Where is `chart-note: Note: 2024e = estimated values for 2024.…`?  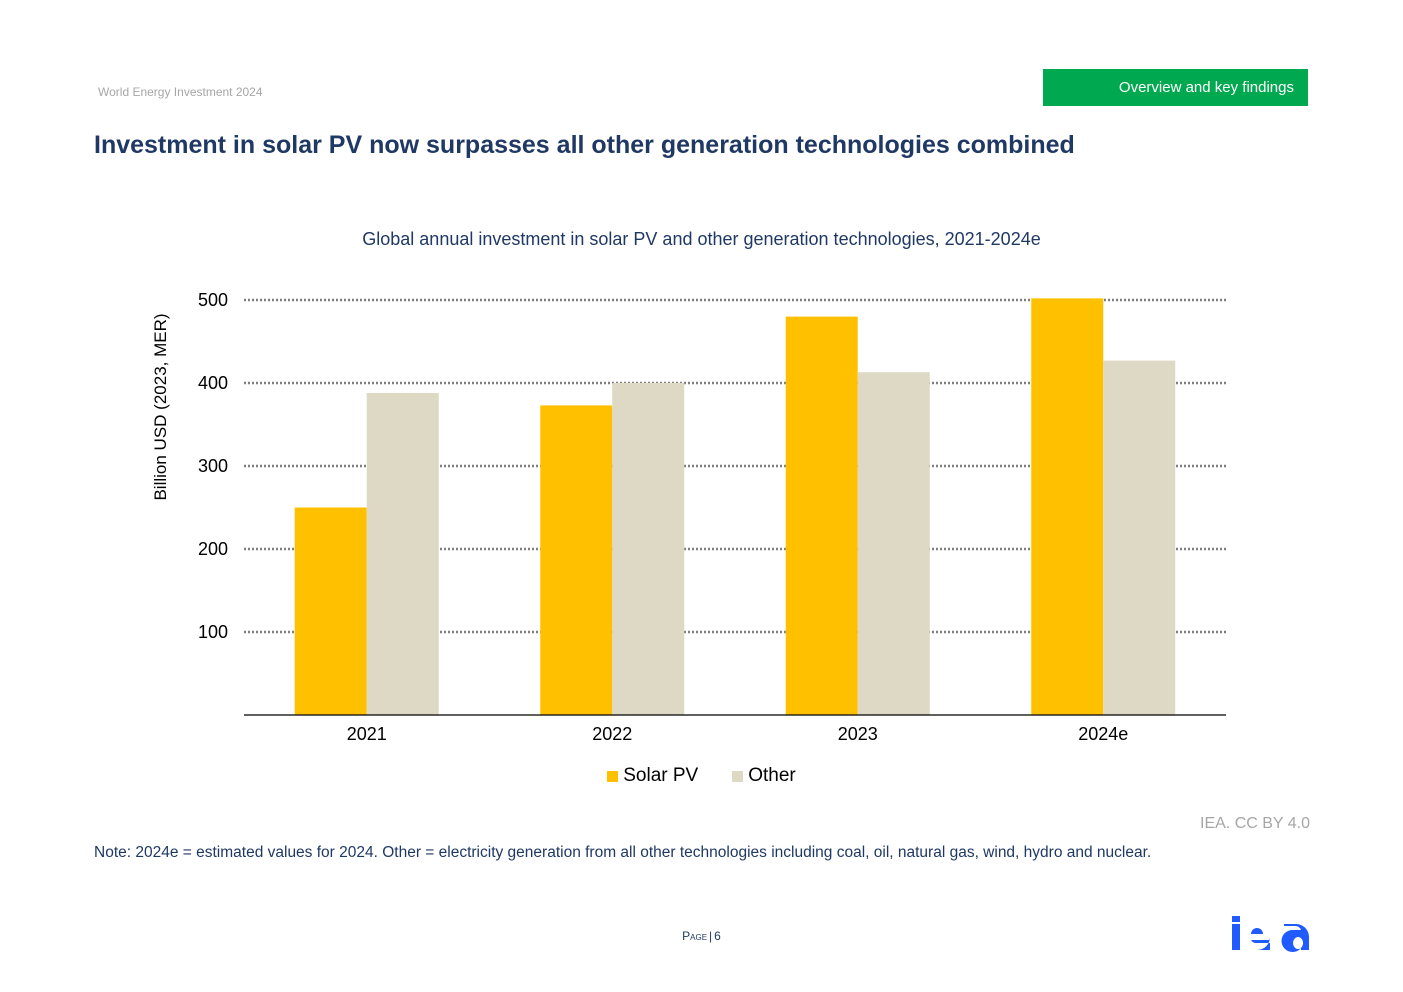
chart-note: Note: 2024e = estimated values for 2024.… is located at coordinates (623, 852).